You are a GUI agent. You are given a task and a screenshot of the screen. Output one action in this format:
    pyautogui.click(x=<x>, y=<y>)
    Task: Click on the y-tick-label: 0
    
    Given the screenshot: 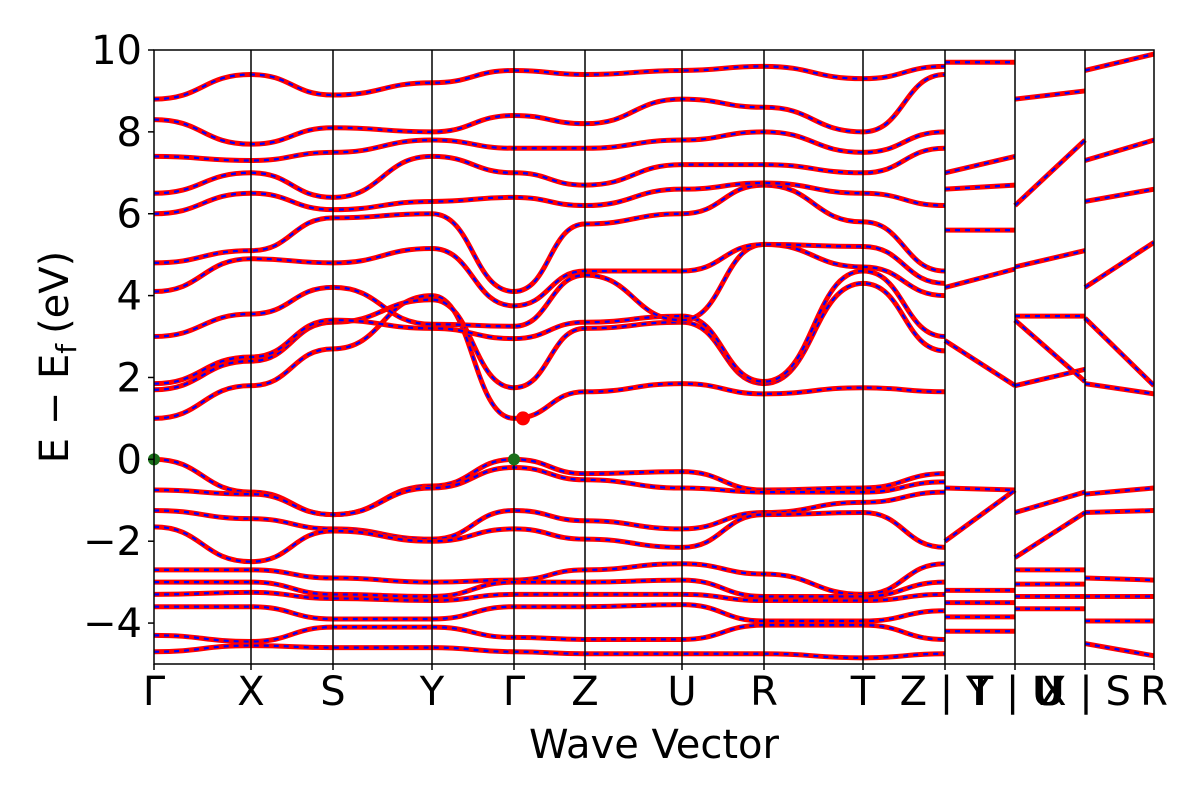 What is the action you would take?
    pyautogui.click(x=129, y=460)
    